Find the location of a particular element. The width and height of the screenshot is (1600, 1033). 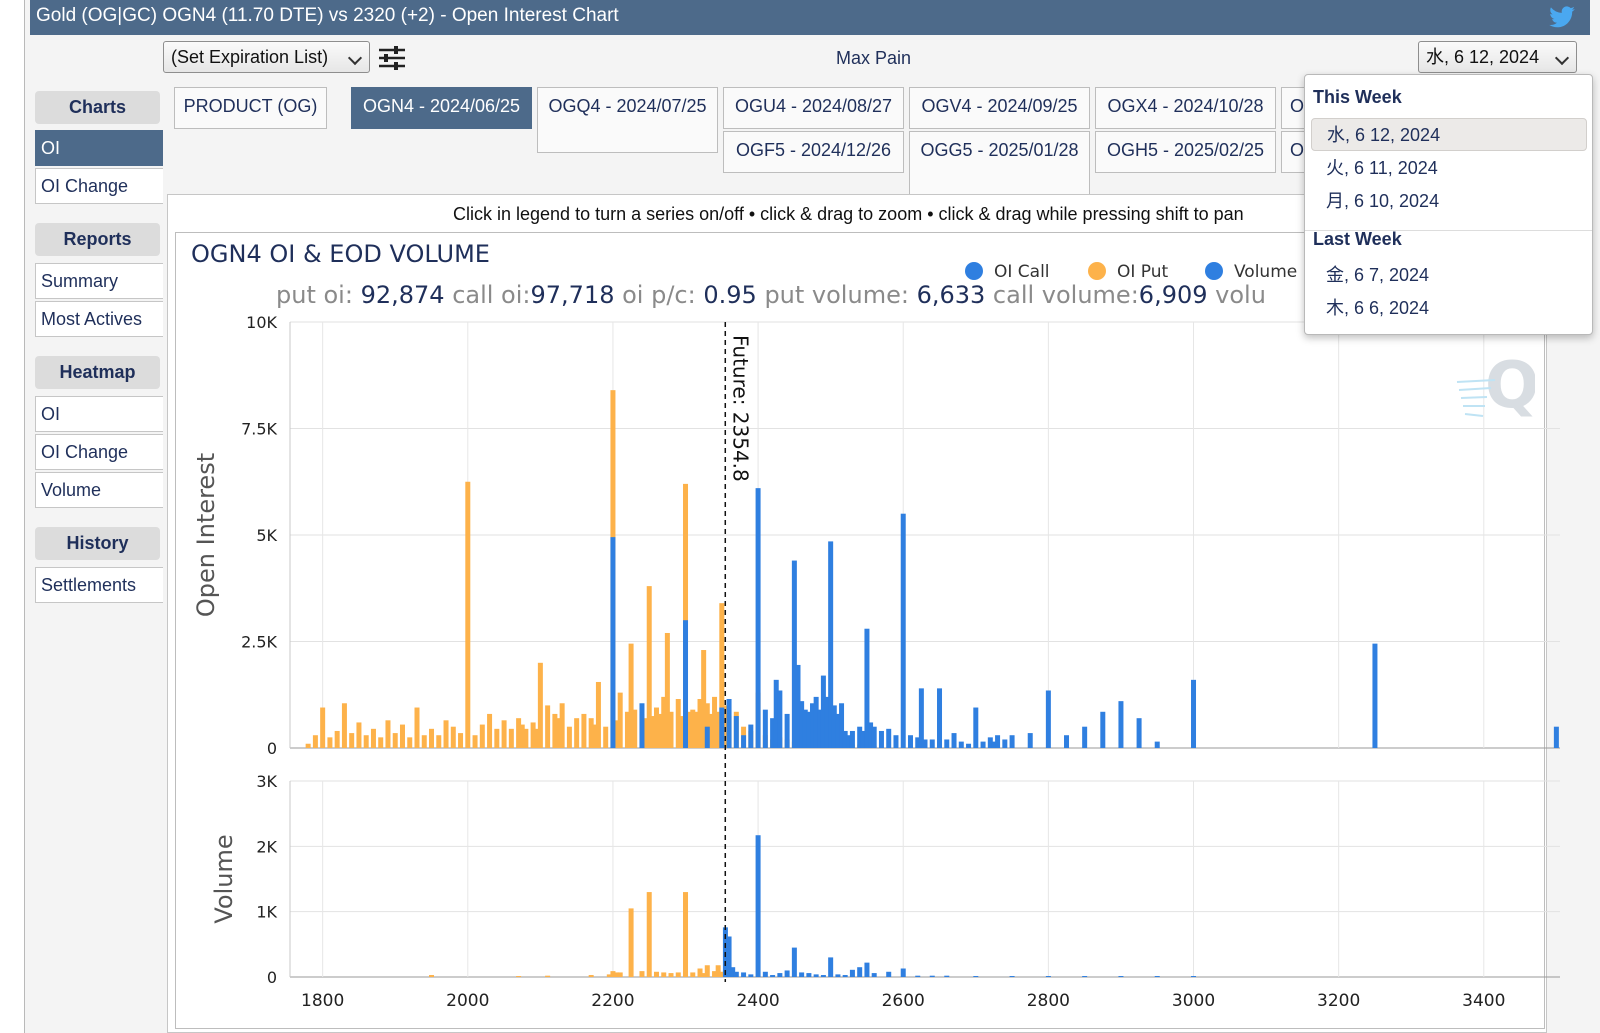

twitter-icon is located at coordinates (1562, 17).